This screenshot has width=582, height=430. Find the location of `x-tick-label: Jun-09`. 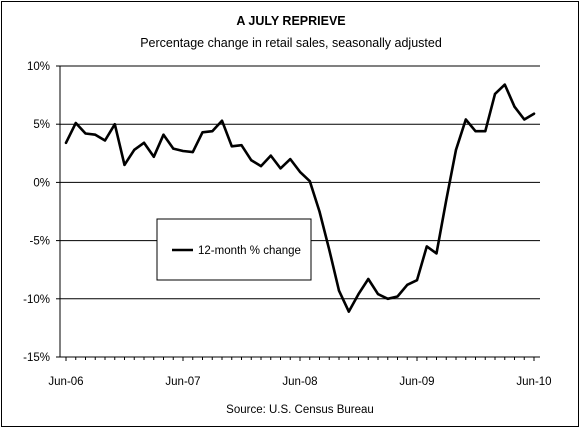

x-tick-label: Jun-09 is located at coordinates (416, 382).